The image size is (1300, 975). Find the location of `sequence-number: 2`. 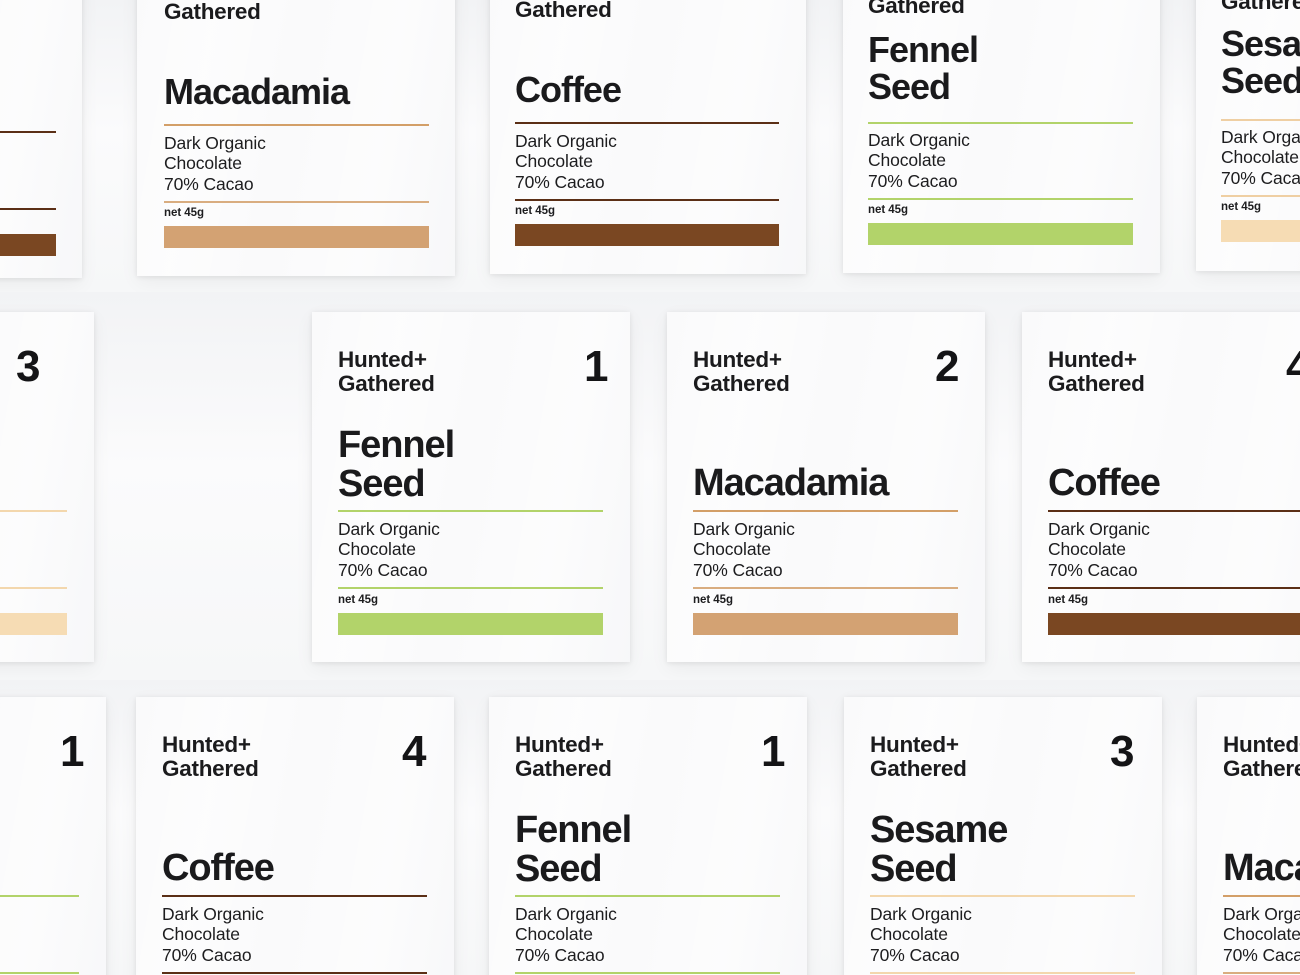

sequence-number: 2 is located at coordinates (947, 366).